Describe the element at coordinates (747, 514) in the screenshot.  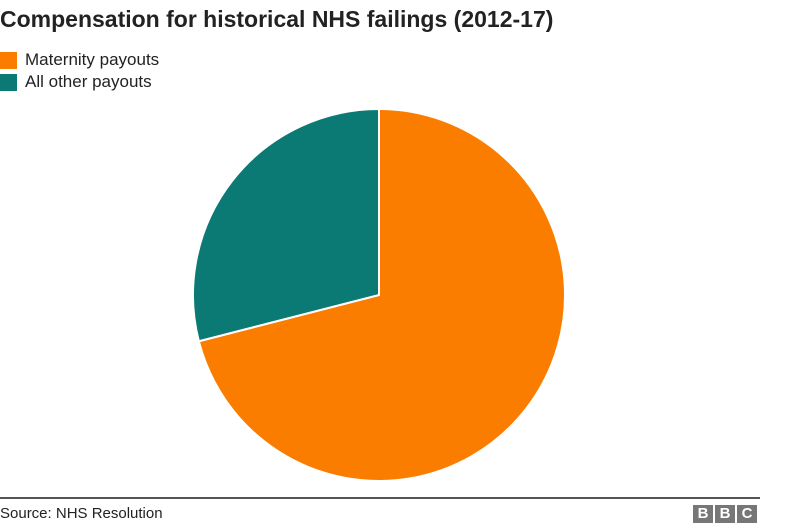
I see `logo-letter: C` at that location.